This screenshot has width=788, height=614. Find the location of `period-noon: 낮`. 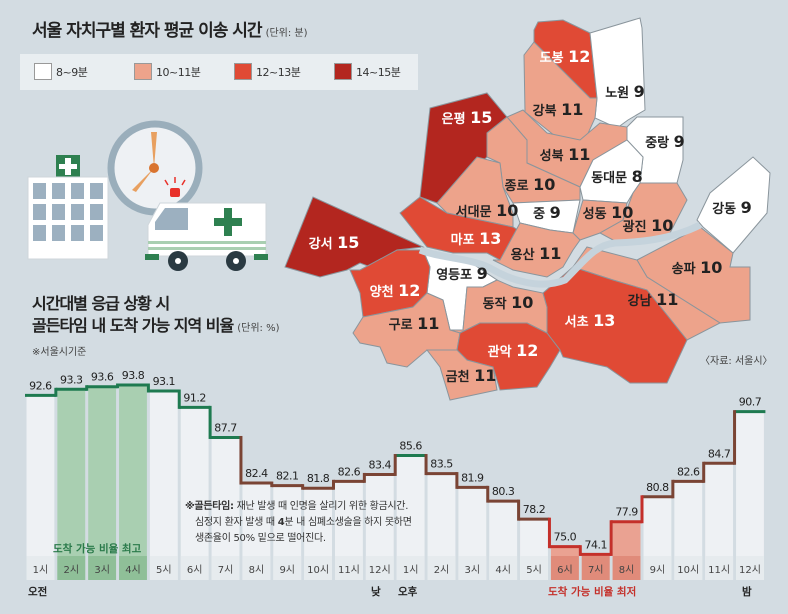

period-noon: 낮 is located at coordinates (376, 592).